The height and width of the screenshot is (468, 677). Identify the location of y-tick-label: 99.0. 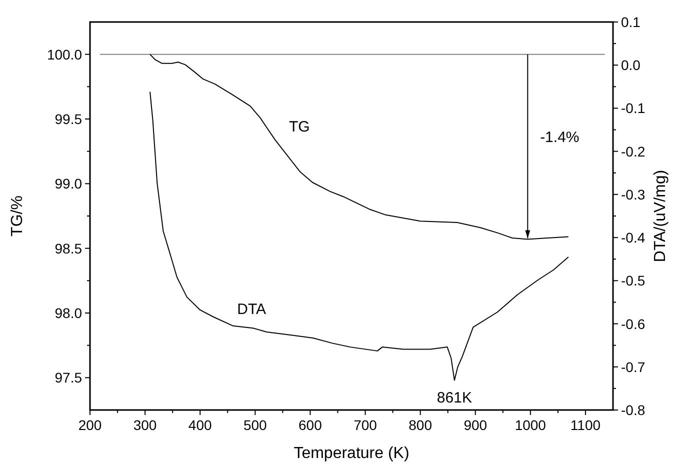
(68, 184).